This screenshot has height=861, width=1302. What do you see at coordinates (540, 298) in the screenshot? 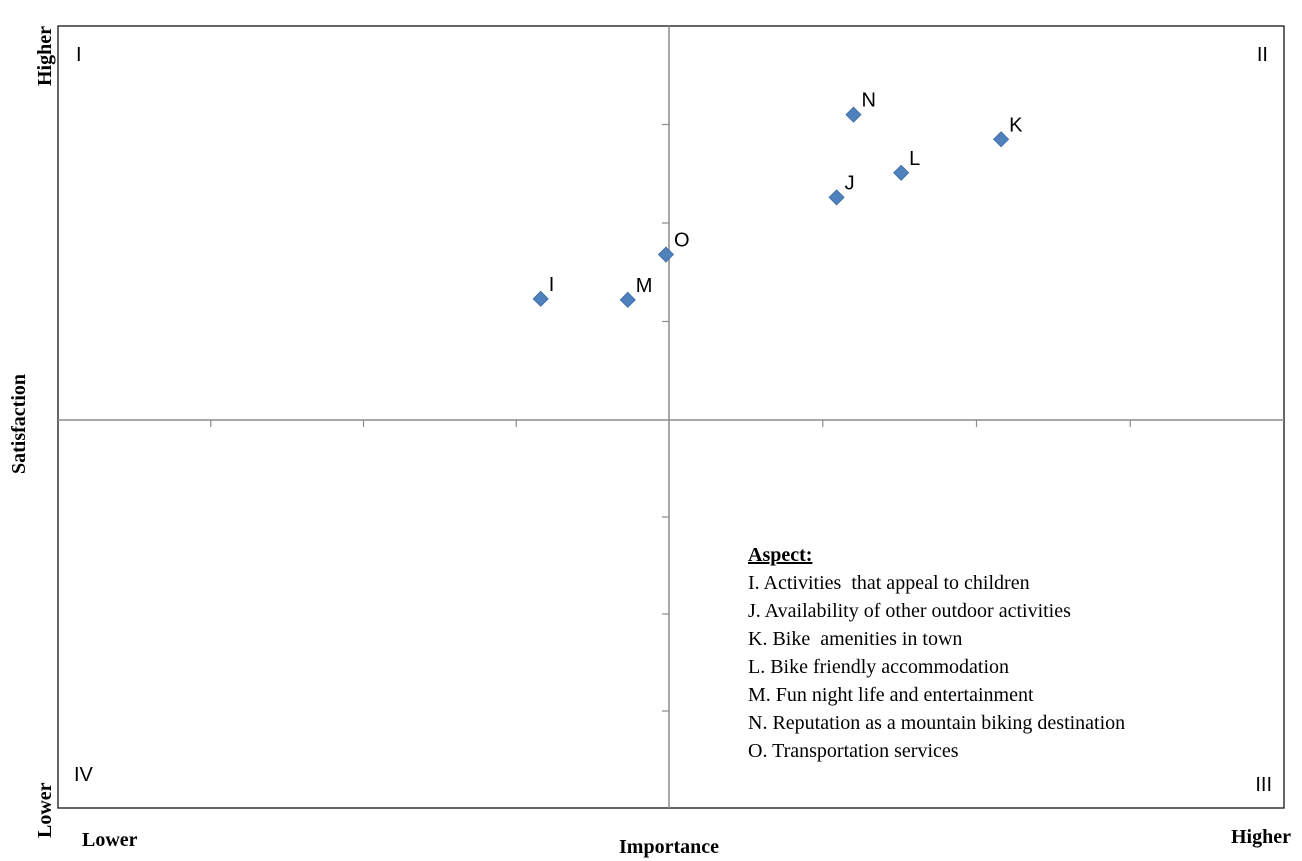
I see `data-point-i` at bounding box center [540, 298].